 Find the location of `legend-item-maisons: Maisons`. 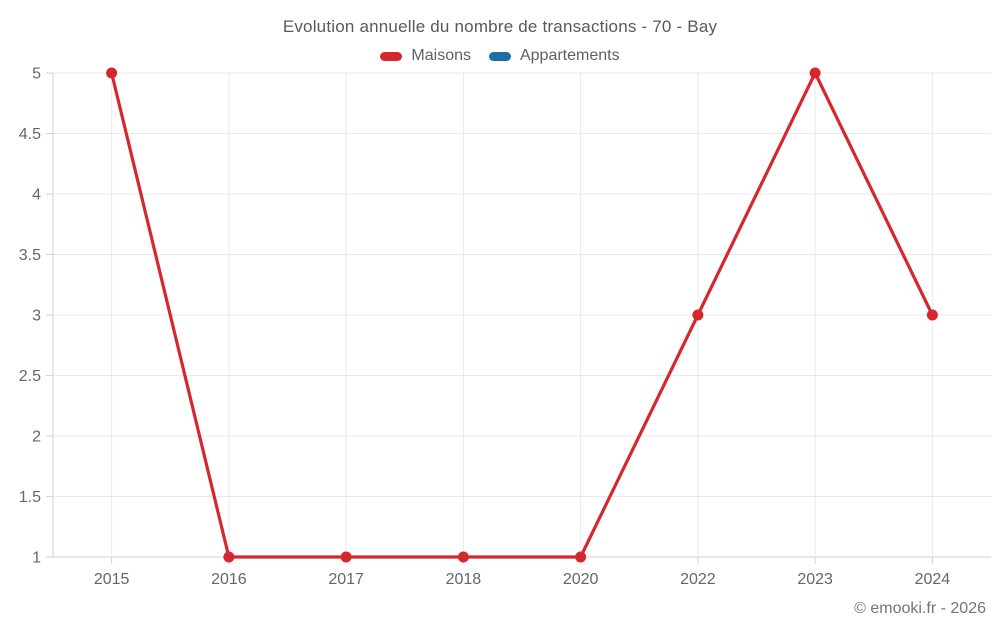

legend-item-maisons: Maisons is located at coordinates (425, 56).